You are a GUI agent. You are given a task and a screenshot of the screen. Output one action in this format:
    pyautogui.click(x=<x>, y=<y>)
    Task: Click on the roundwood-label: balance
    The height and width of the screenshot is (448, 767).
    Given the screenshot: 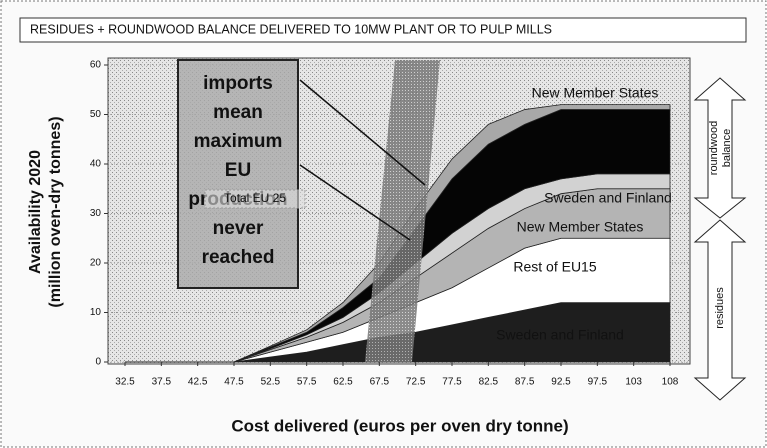 What is the action you would take?
    pyautogui.click(x=727, y=148)
    